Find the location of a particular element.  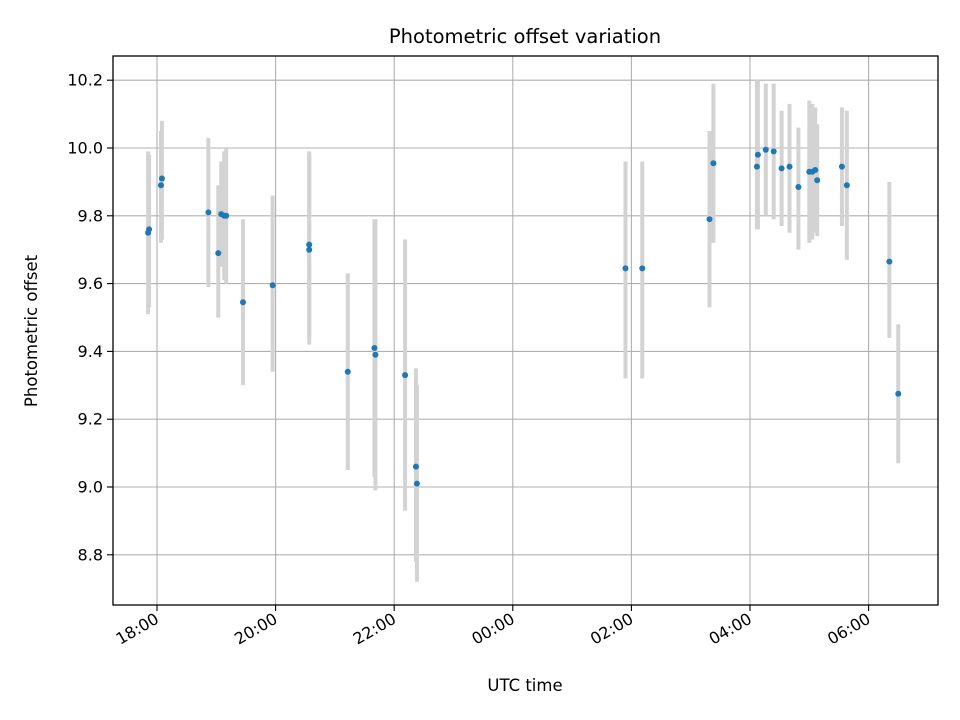

x-tick-label: 22:00 is located at coordinates (374, 629).